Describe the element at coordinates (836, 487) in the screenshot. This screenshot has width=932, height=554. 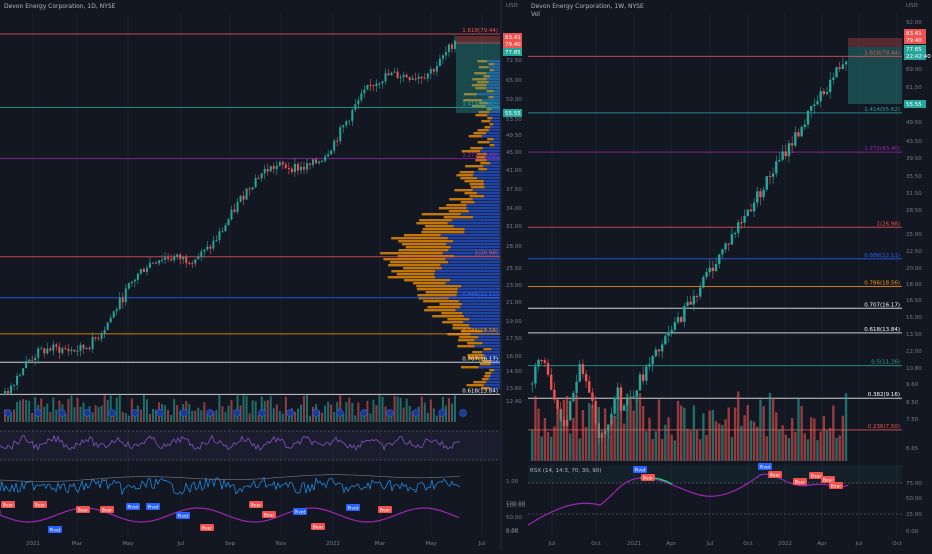
I see `right-pivot-label: Bear` at that location.